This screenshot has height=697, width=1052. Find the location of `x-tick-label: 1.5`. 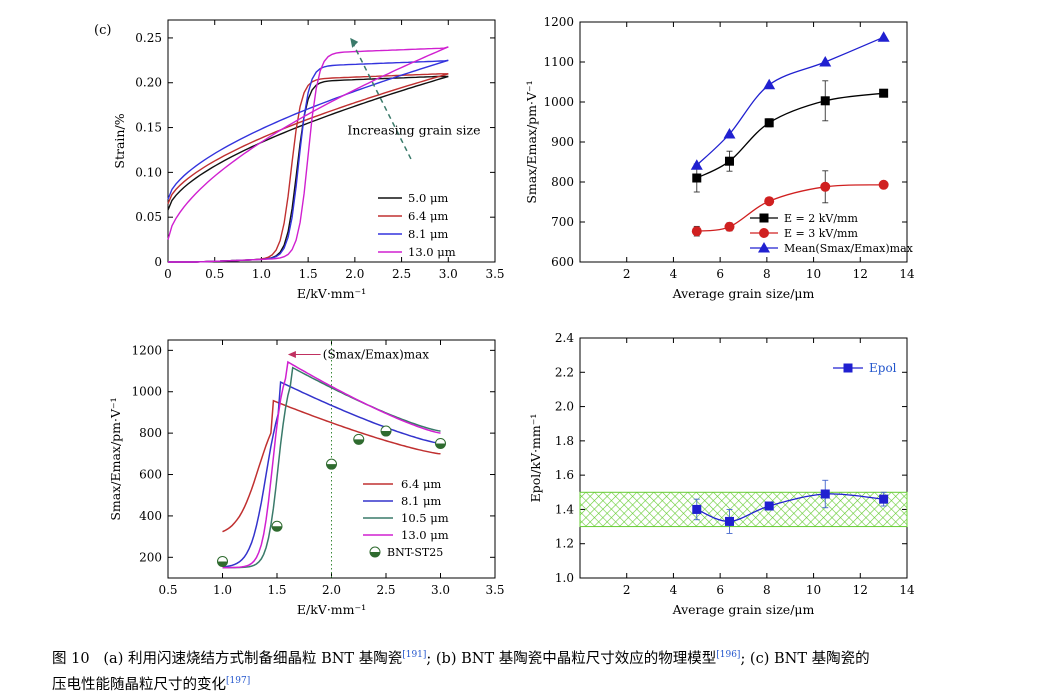

x-tick-label: 1.5 is located at coordinates (276, 590).